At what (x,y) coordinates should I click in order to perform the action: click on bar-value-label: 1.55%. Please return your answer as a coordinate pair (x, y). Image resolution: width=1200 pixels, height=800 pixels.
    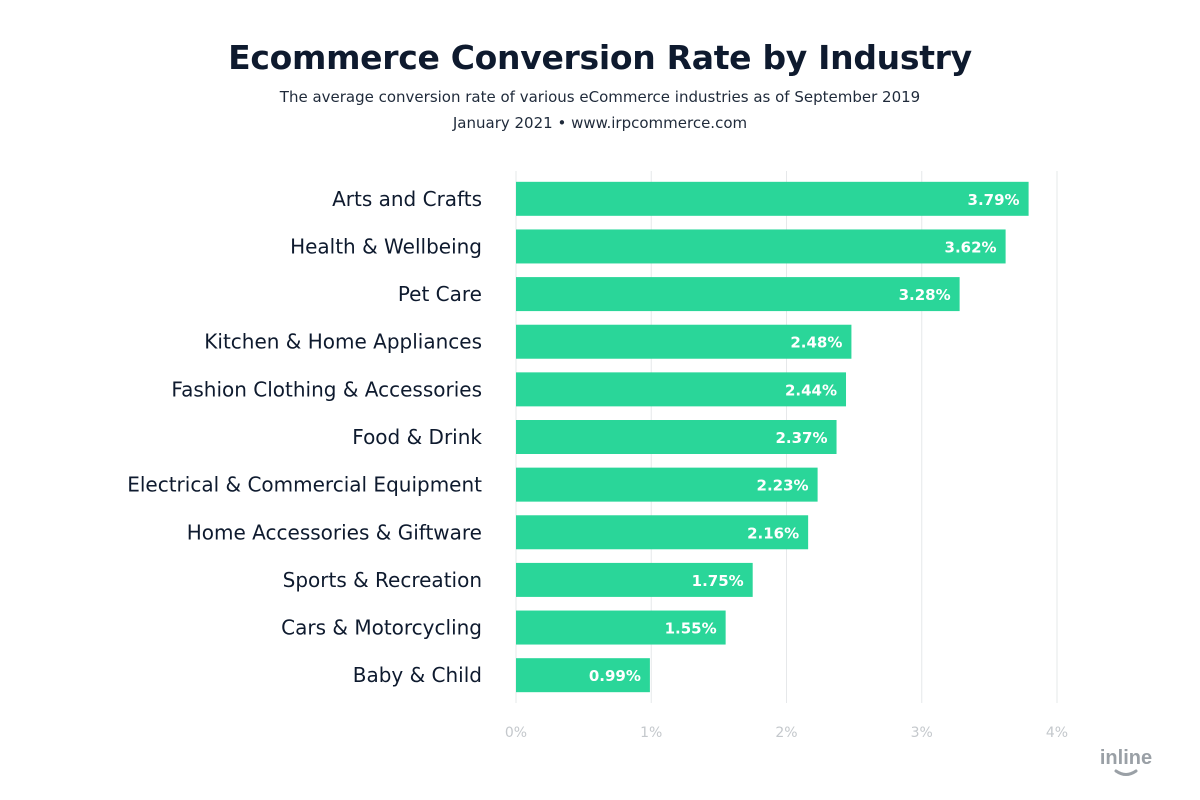
    Looking at the image, I should click on (691, 629).